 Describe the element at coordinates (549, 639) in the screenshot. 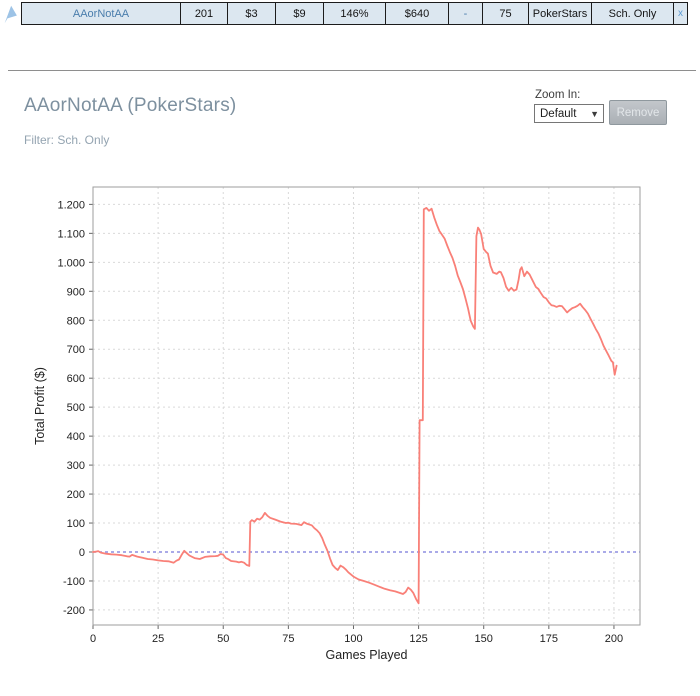

I see `svg-text: 175` at that location.